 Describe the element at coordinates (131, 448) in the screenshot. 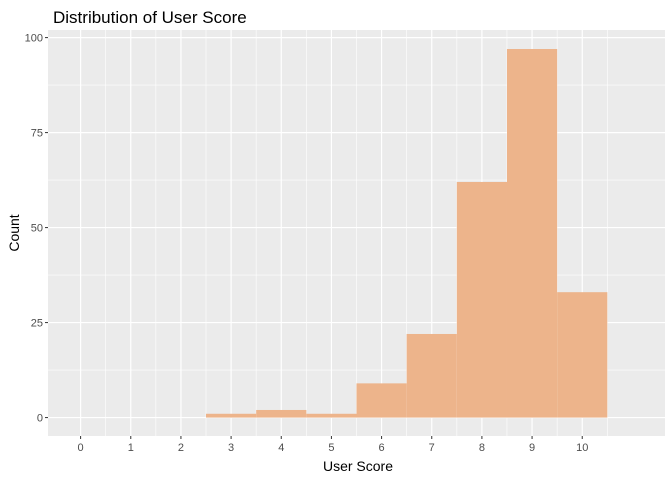

I see `x-tick-label: 1` at that location.